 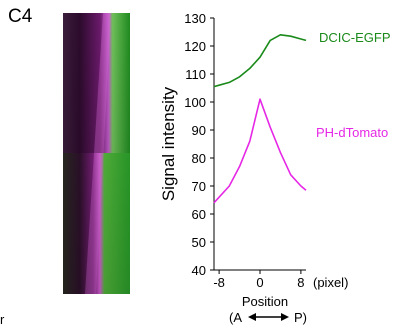 What do you see at coordinates (300, 282) in the screenshot?
I see `x-tick-label: 8` at bounding box center [300, 282].